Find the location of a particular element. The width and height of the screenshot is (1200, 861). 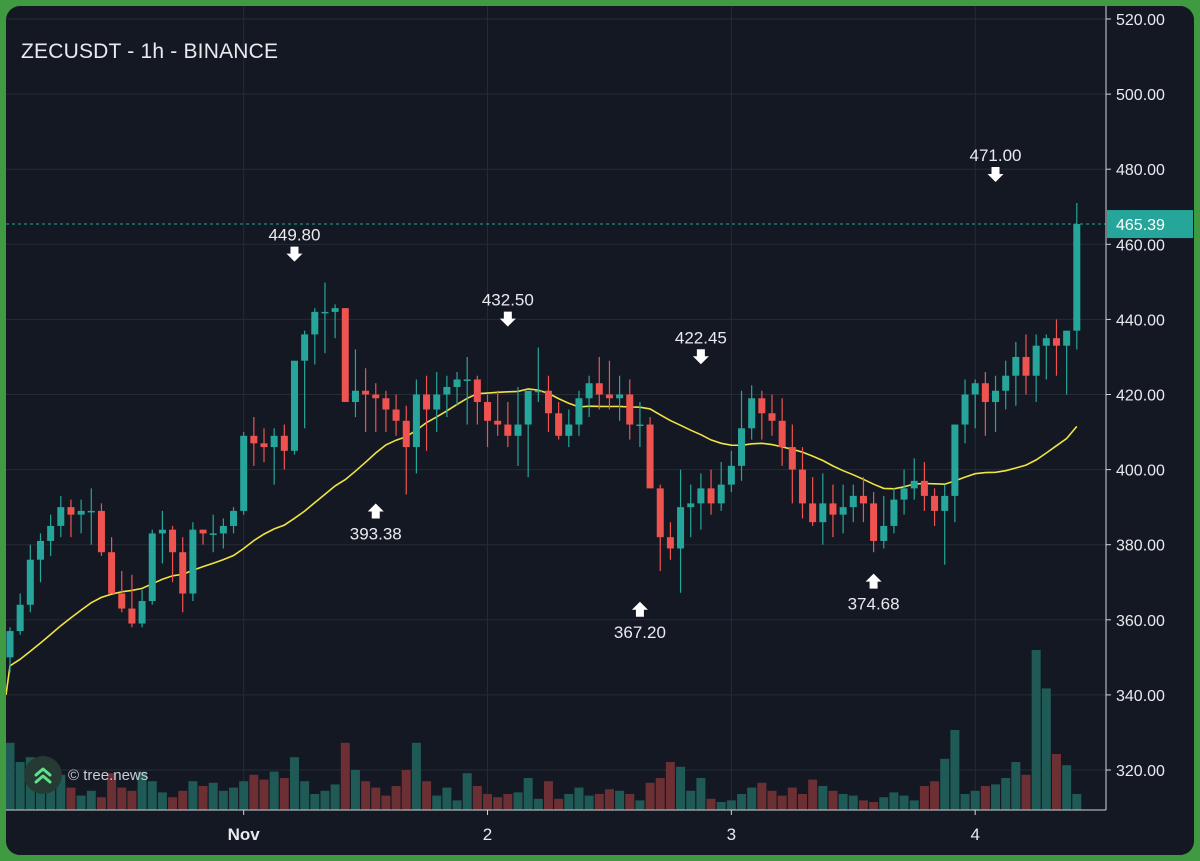

annotation-449.80: 449.80 is located at coordinates (294, 244).